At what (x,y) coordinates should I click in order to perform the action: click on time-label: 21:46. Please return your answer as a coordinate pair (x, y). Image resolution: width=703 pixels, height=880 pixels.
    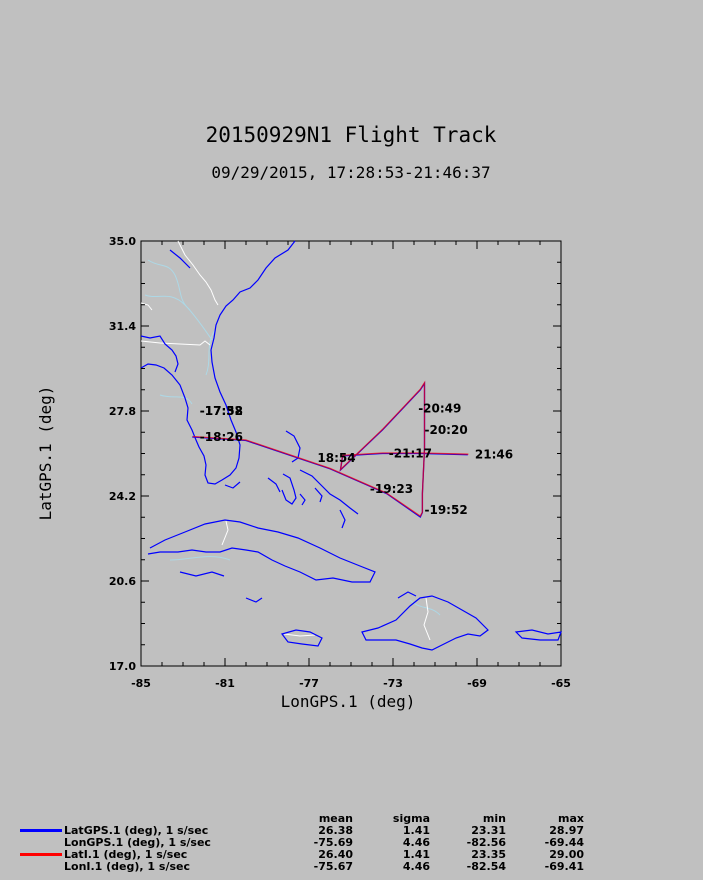
    Looking at the image, I should click on (494, 455).